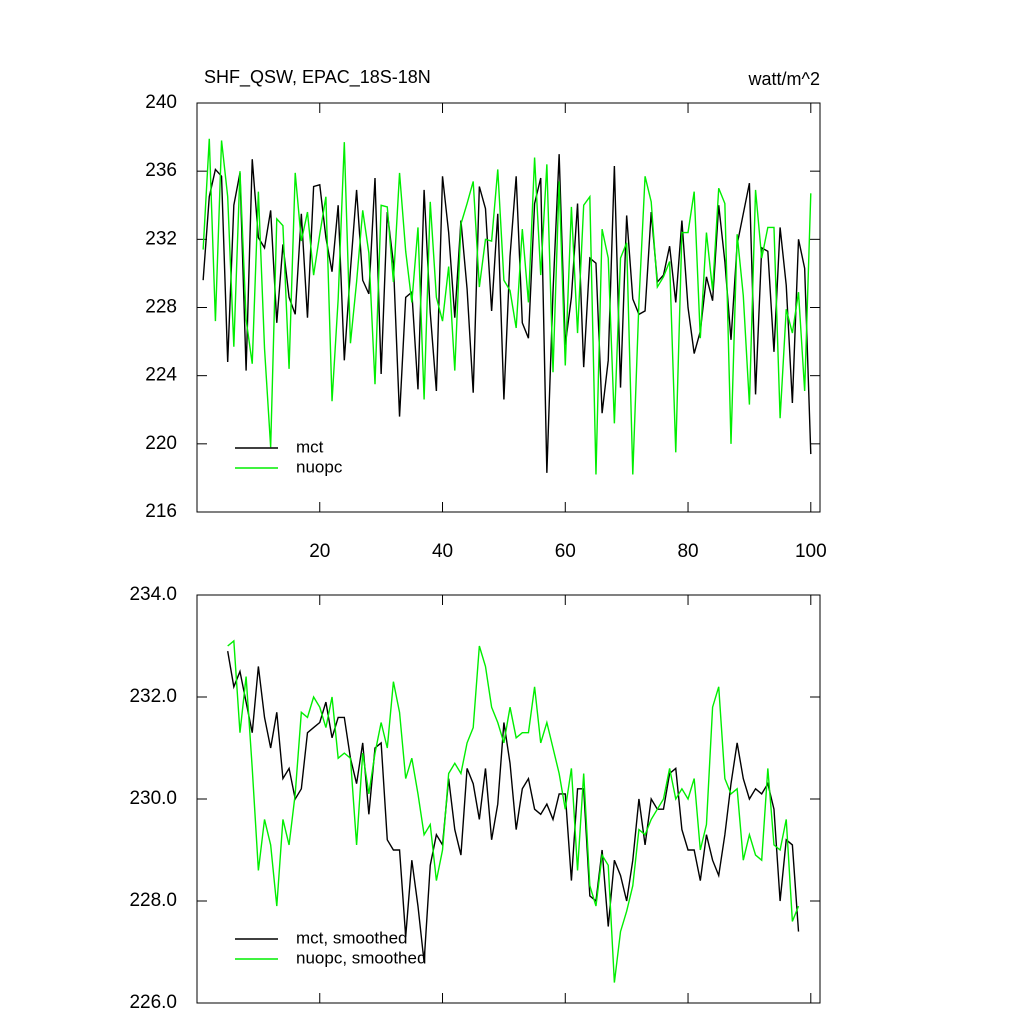  Describe the element at coordinates (161, 102) in the screenshot. I see `y-tick-label: 240` at that location.